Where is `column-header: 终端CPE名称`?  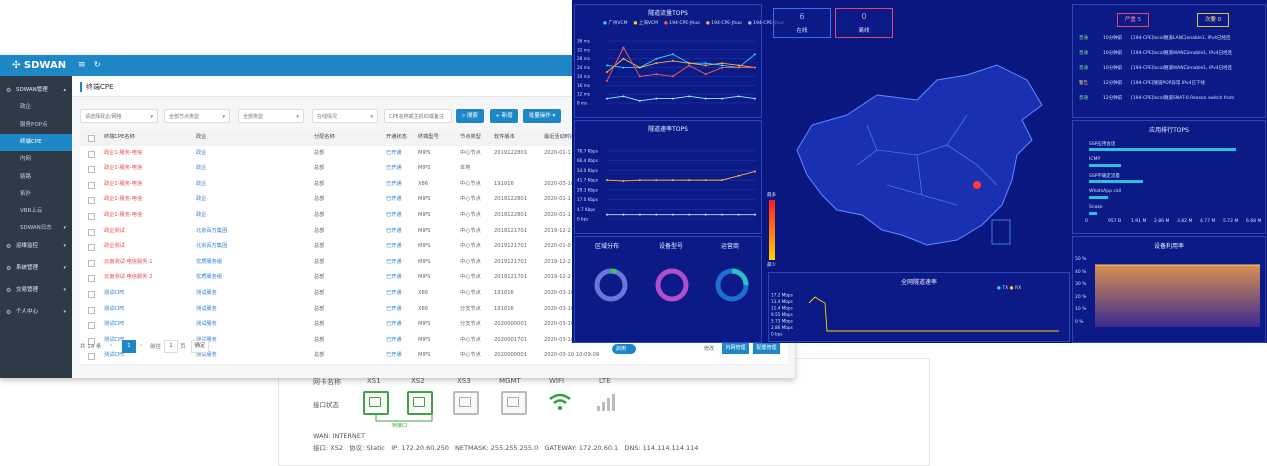 column-header: 终端CPE名称 is located at coordinates (119, 137).